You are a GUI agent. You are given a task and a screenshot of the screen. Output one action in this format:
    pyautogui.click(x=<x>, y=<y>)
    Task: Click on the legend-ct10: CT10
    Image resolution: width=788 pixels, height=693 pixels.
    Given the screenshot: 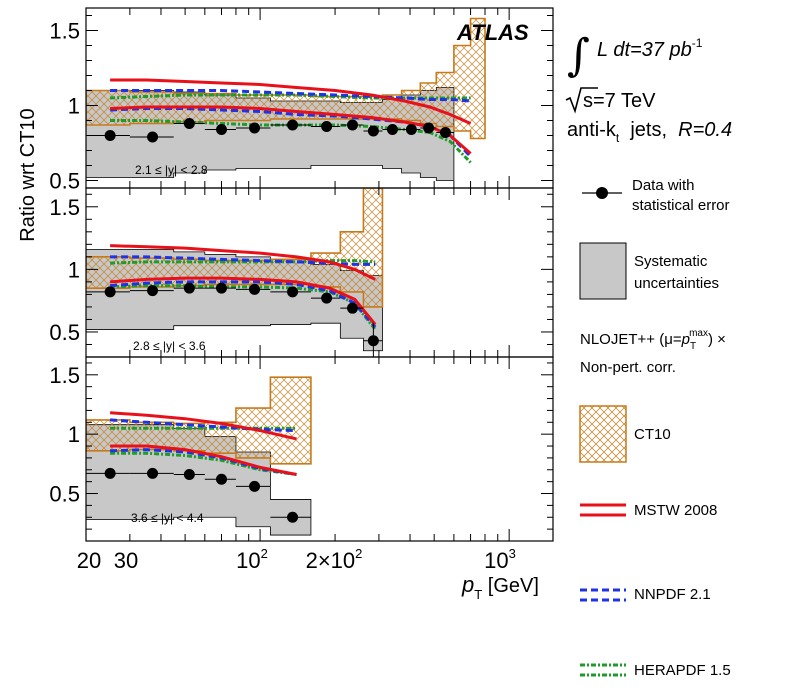 What is the action you would take?
    pyautogui.click(x=625, y=434)
    